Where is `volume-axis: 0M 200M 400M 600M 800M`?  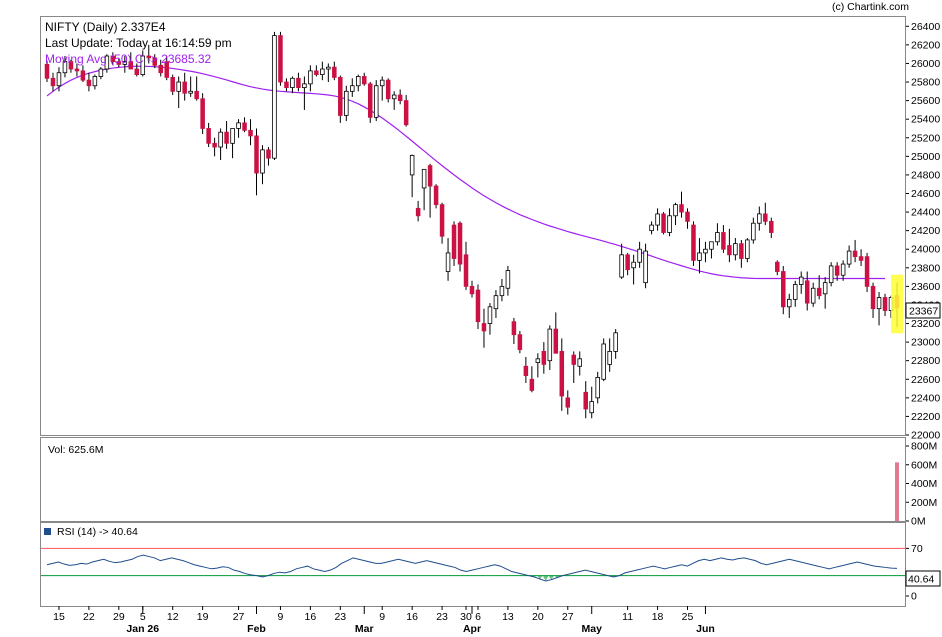
volume-axis: 0M 200M 400M 600M 800M is located at coordinates (921, 484).